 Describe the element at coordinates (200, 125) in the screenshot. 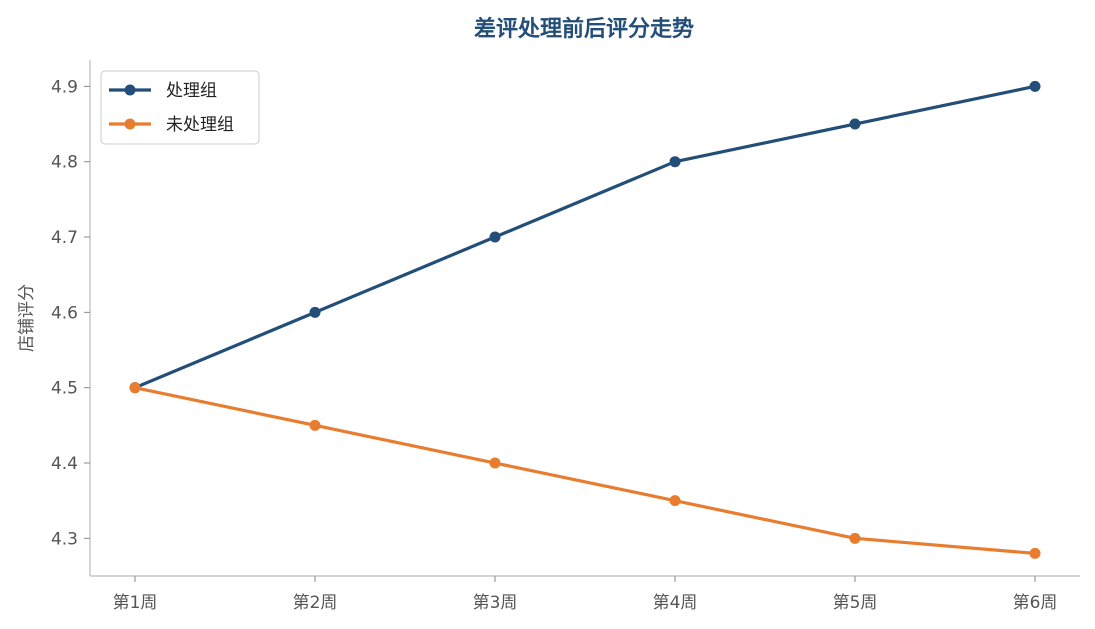

I see `legend-label: 未处理组` at that location.